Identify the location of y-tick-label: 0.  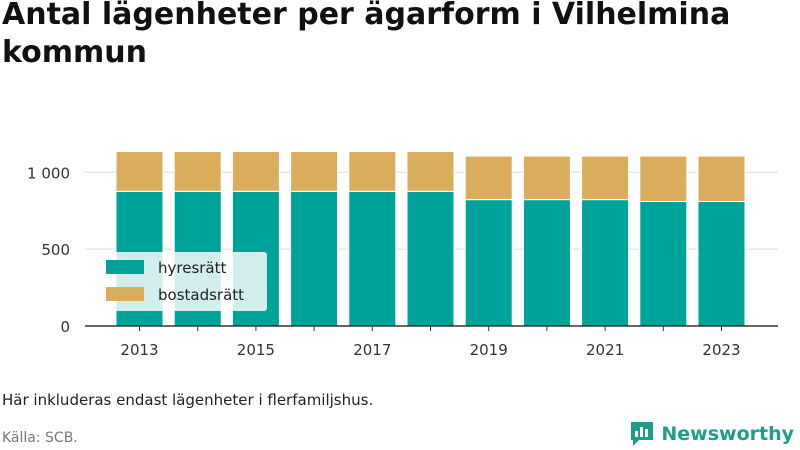
(65, 327).